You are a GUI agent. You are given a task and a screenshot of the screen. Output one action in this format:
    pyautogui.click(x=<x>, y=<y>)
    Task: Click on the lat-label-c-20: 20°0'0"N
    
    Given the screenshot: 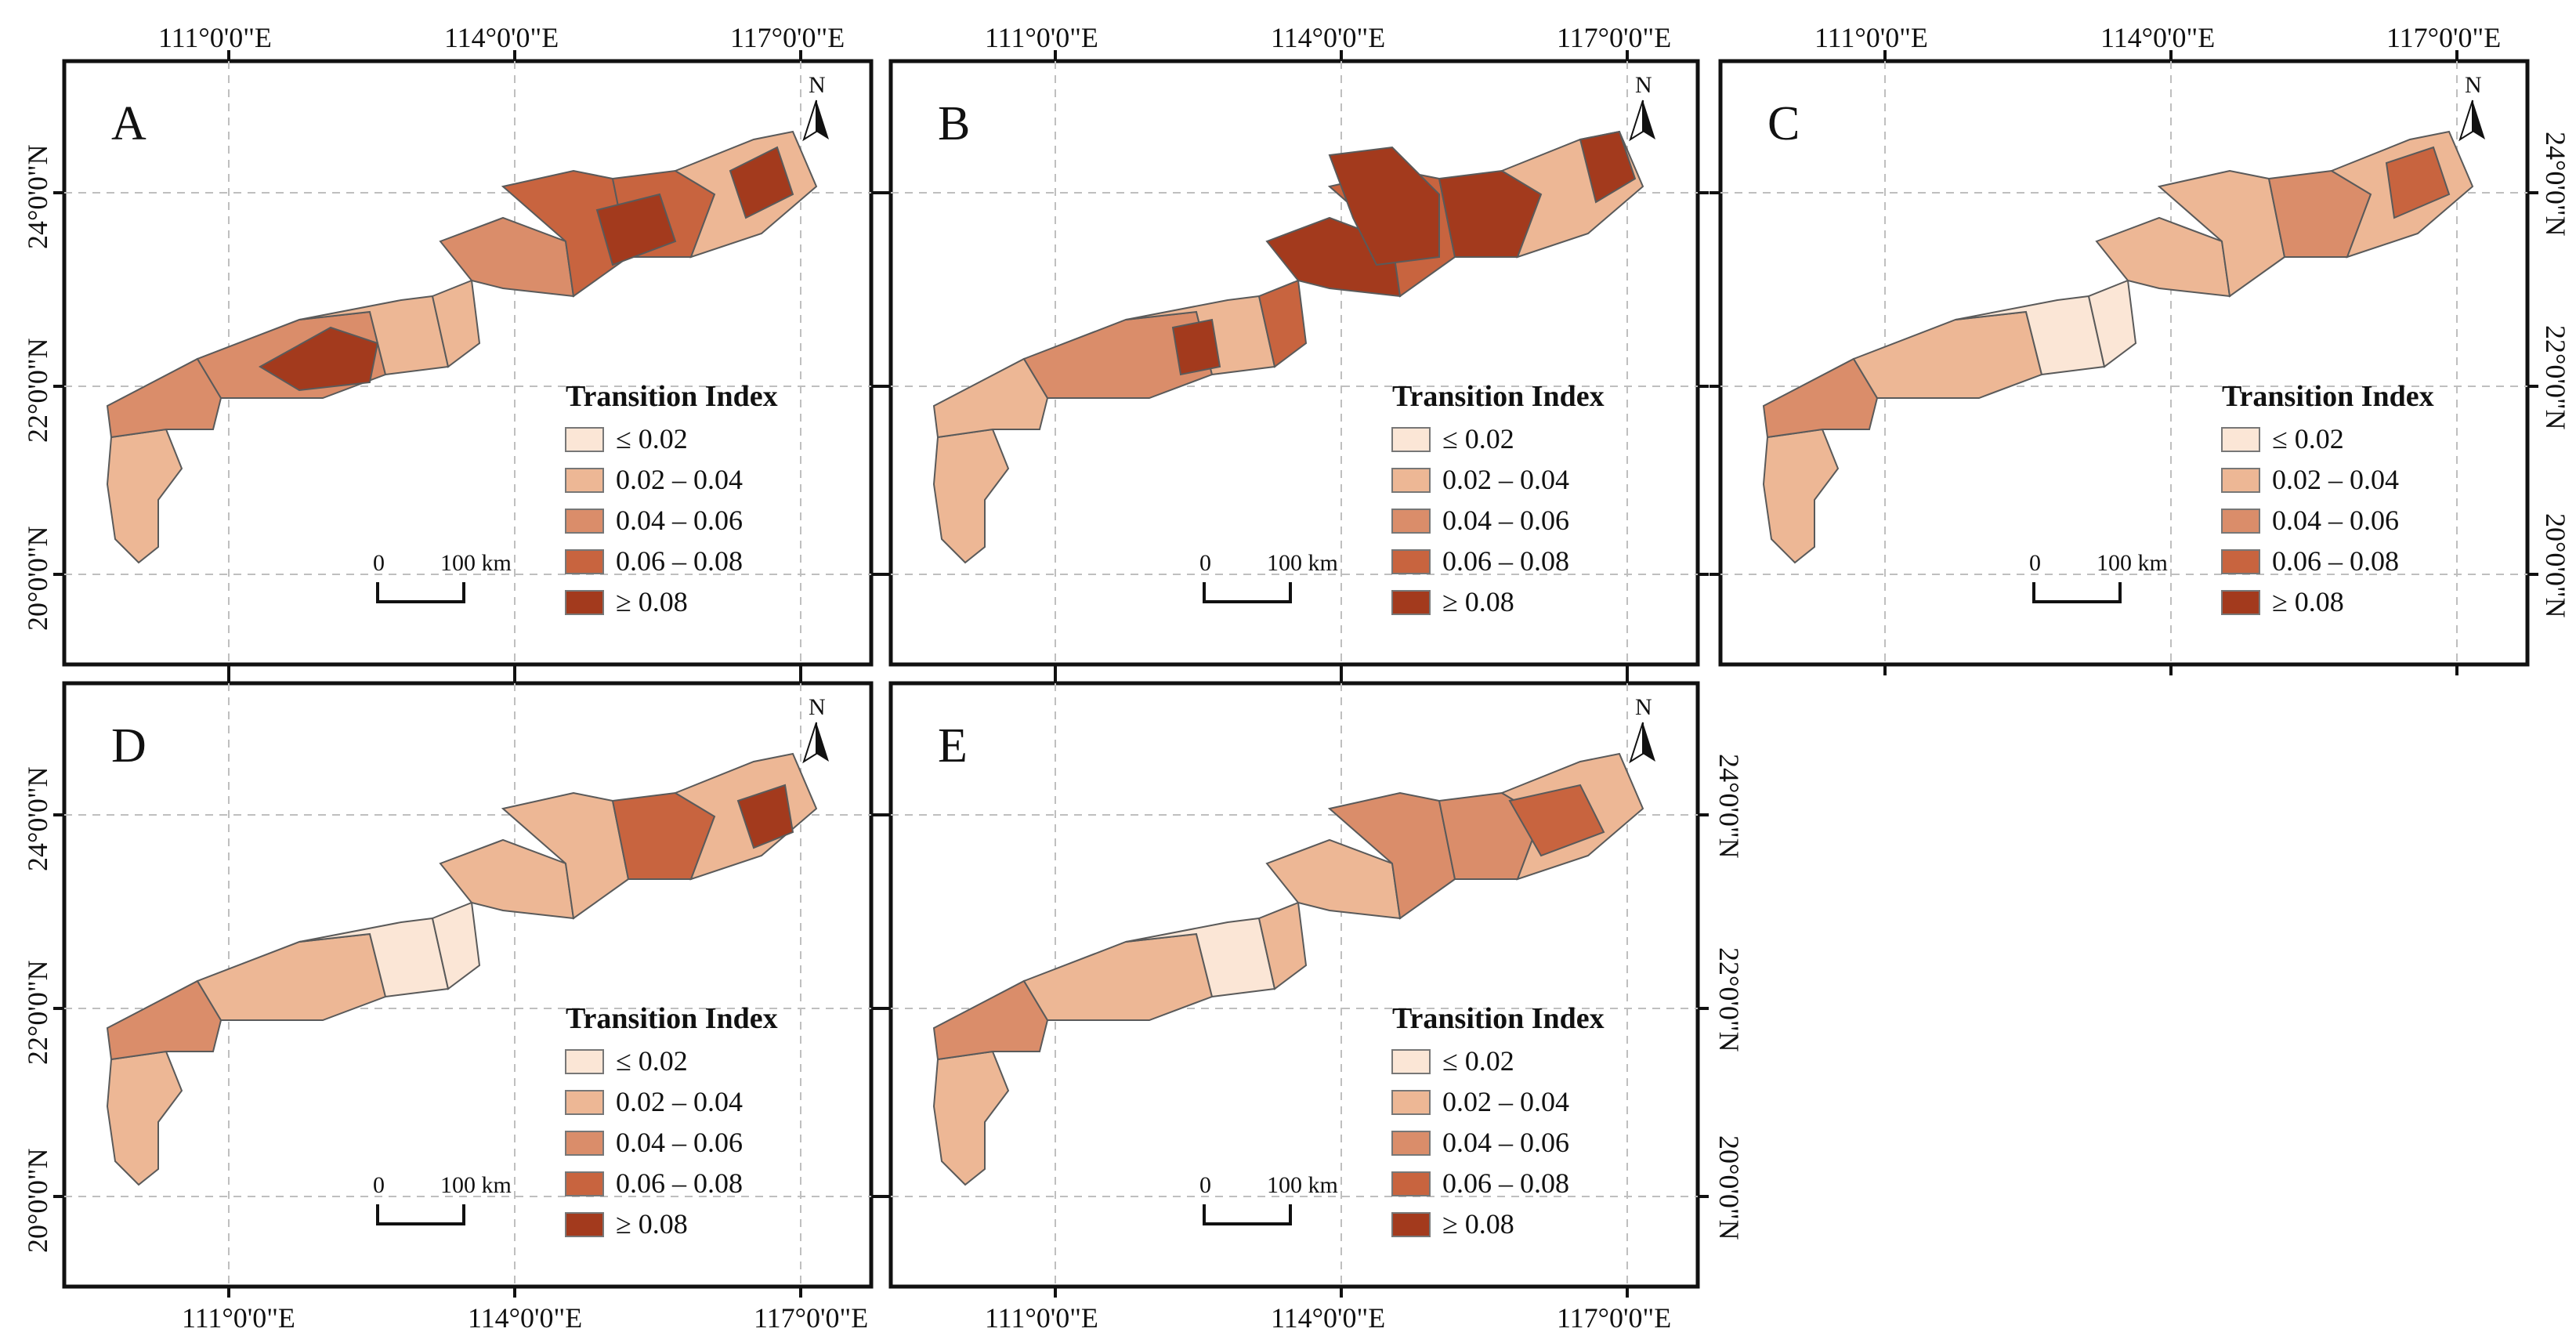 What is the action you would take?
    pyautogui.click(x=2556, y=566)
    